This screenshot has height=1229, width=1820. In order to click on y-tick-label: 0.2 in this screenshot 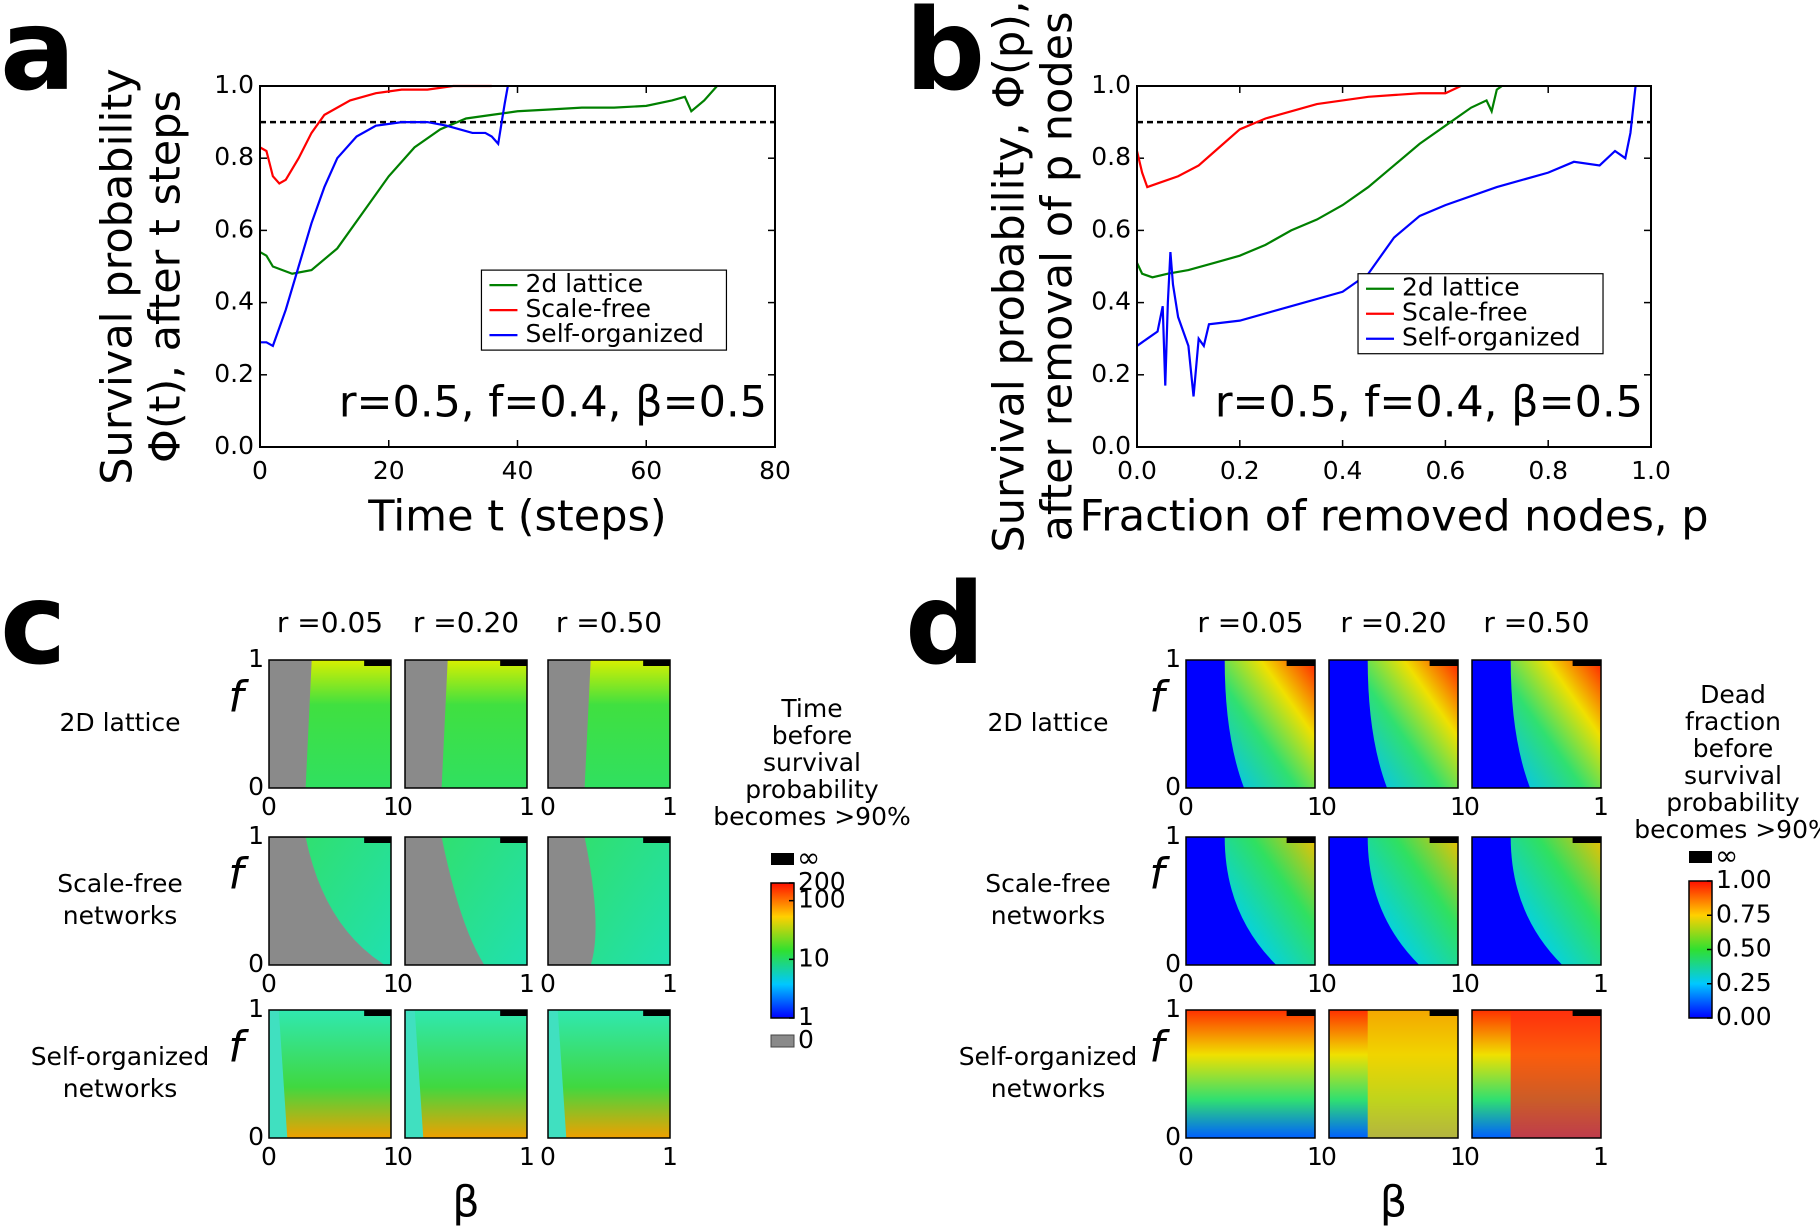, I will do `click(1111, 373)`.